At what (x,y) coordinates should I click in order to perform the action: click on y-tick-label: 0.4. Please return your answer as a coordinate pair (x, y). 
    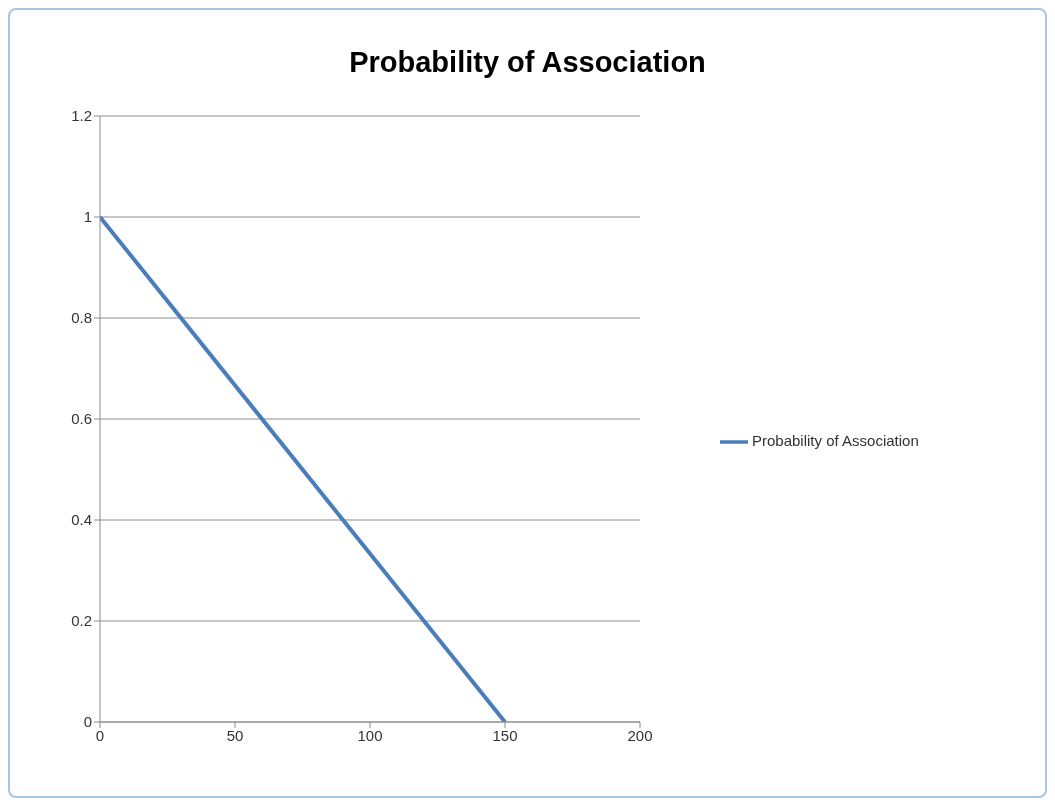
    Looking at the image, I should click on (81, 520).